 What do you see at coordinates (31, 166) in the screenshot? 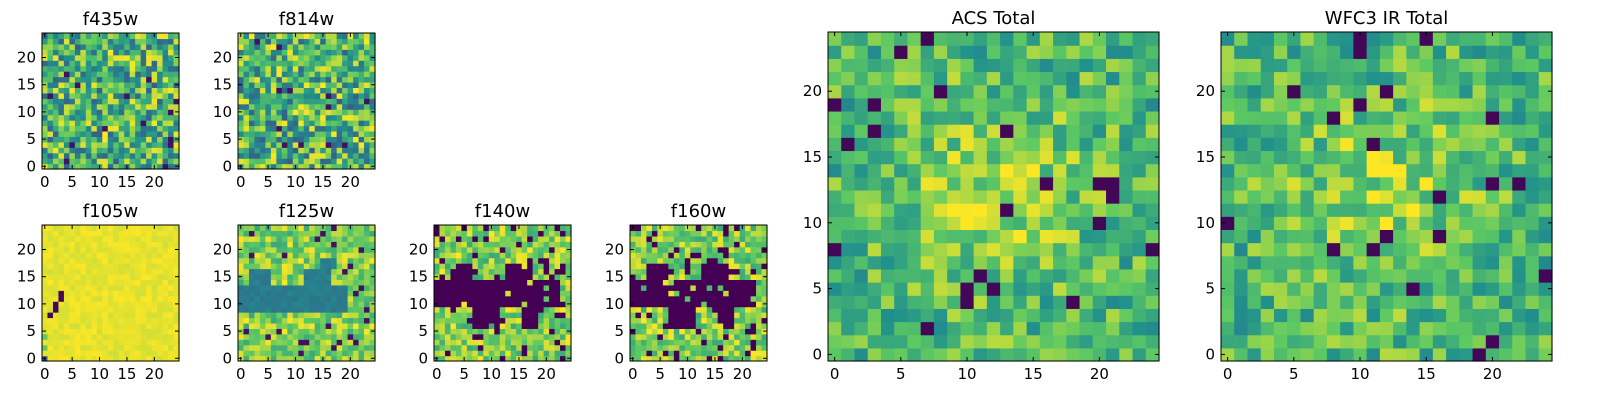
I see `y-tick-label: 0` at bounding box center [31, 166].